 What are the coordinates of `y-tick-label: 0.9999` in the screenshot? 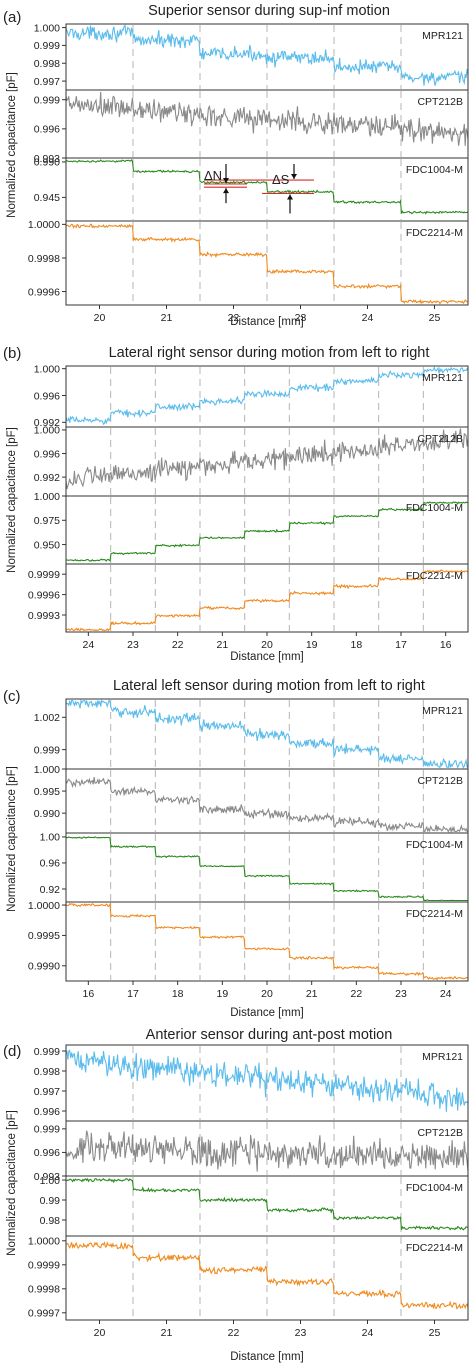 It's located at (44, 1266).